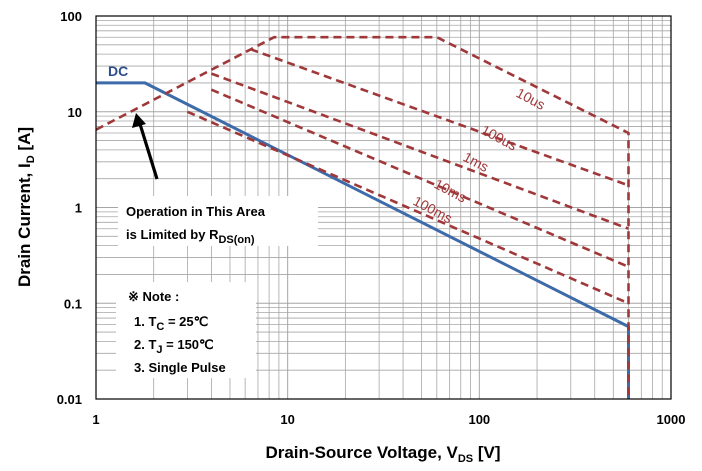 The height and width of the screenshot is (471, 702). Describe the element at coordinates (69, 399) in the screenshot. I see `y-tick-label: 0.01` at that location.